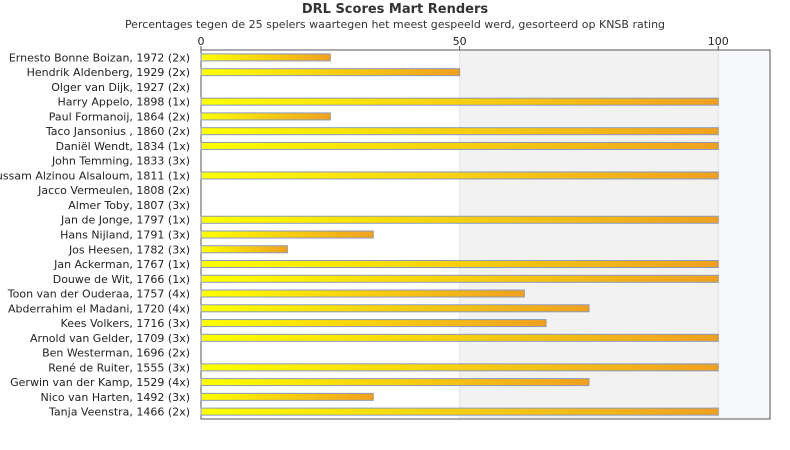 This screenshot has height=450, width=790. What do you see at coordinates (124, 102) in the screenshot?
I see `category-label-3: Harry Appelo, 1898 (1x)` at bounding box center [124, 102].